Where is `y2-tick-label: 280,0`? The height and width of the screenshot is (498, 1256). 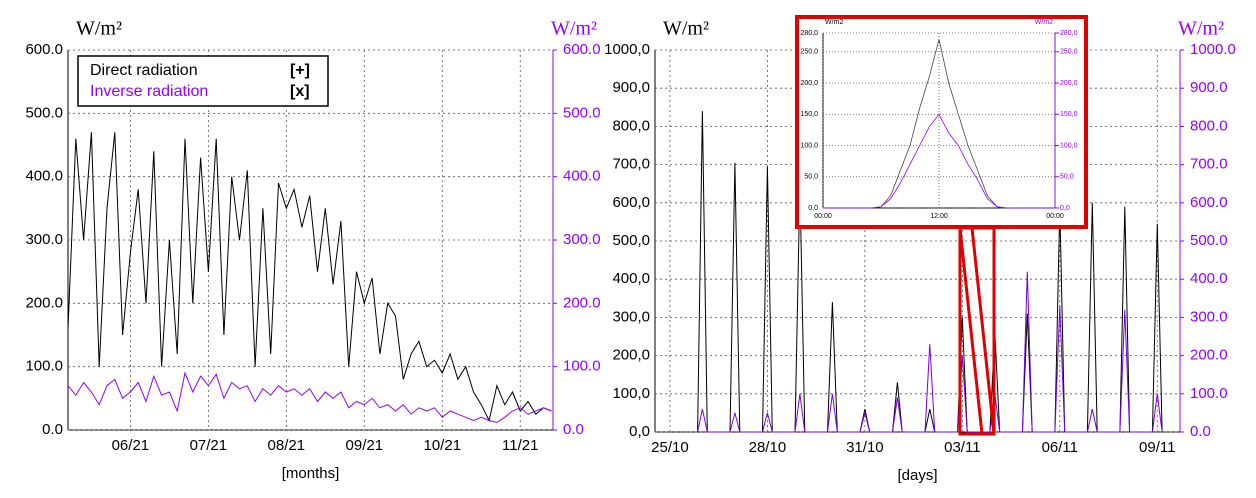 y2-tick-label: 280,0 is located at coordinates (1069, 33).